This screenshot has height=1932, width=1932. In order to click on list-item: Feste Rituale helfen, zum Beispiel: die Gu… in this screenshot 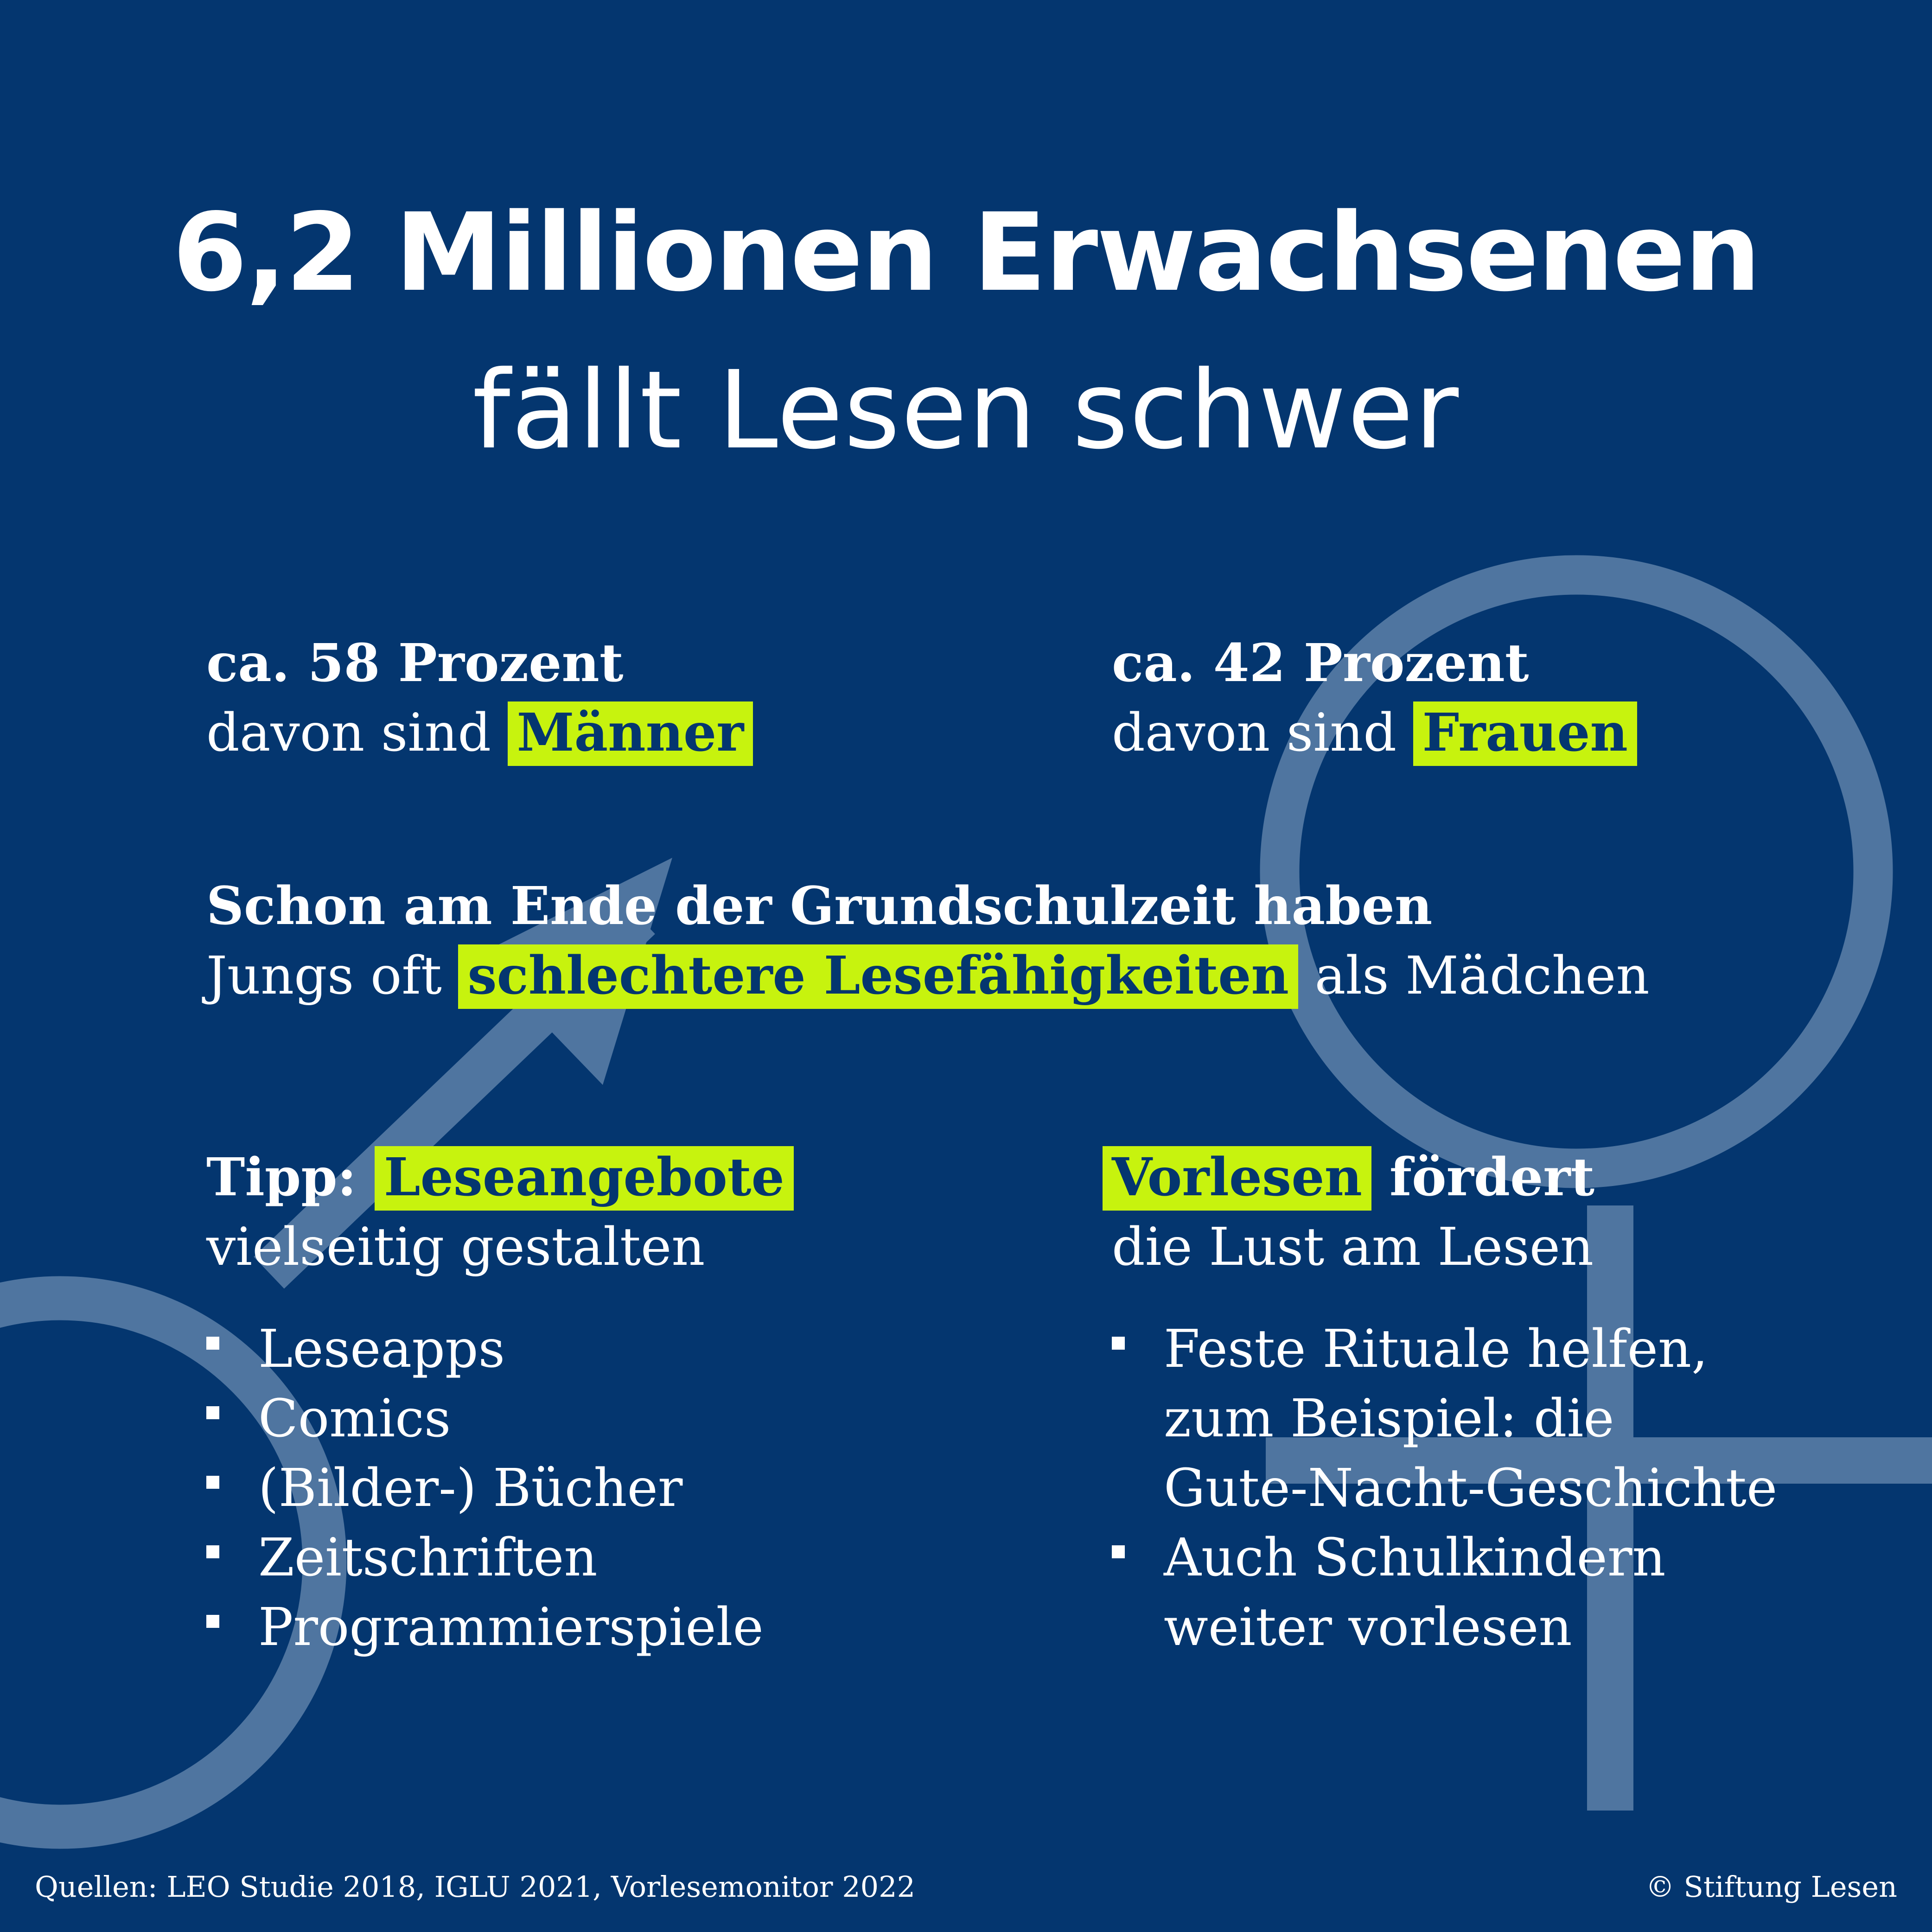, I will do `click(1444, 1418)`.